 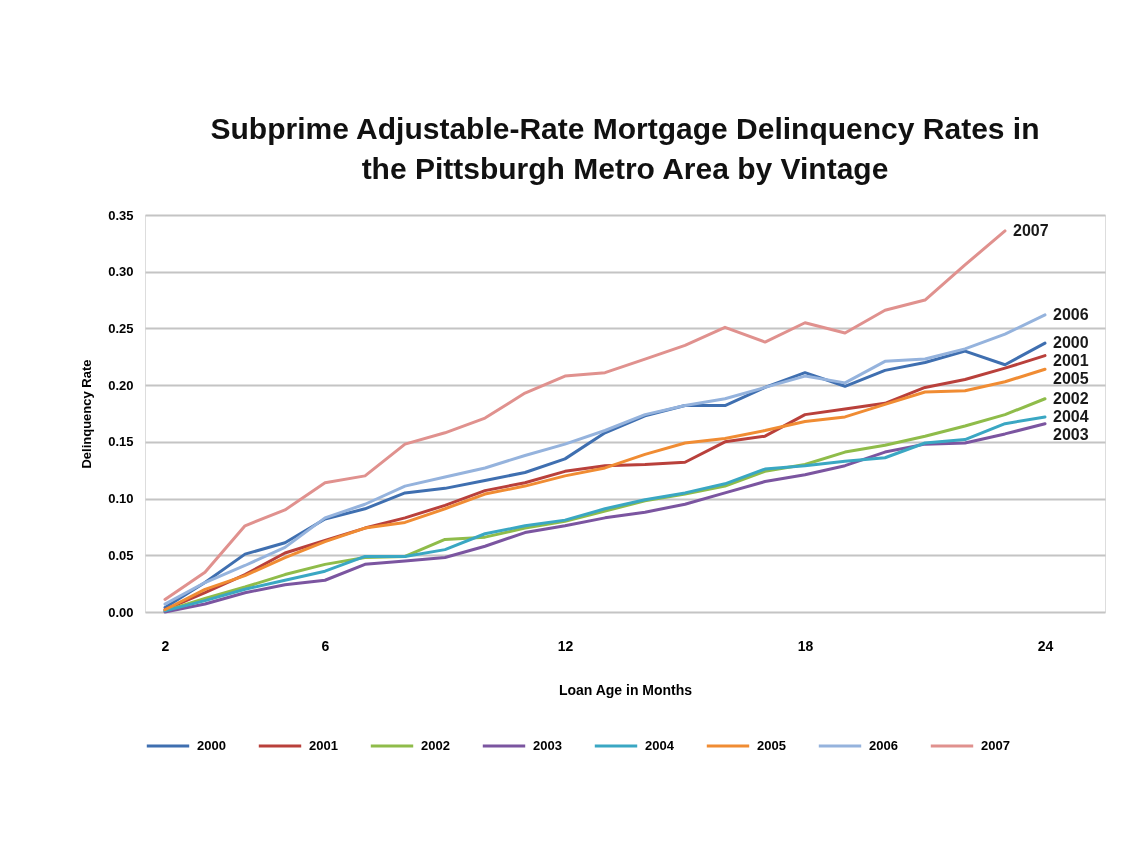 What do you see at coordinates (1071, 361) in the screenshot?
I see `text: 2001` at bounding box center [1071, 361].